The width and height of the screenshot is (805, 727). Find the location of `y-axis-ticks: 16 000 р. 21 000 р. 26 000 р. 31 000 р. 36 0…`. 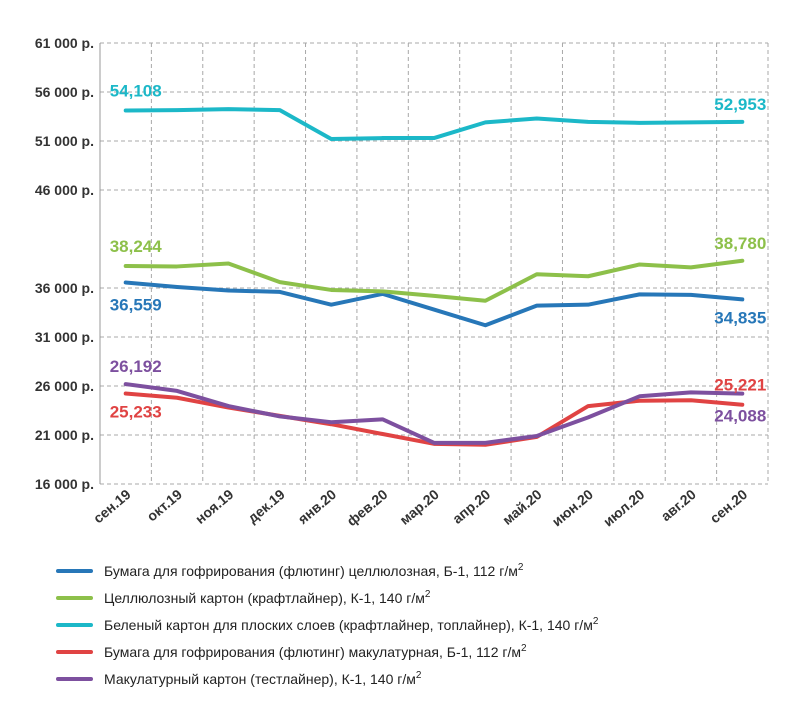

y-axis-ticks: 16 000 р. 21 000 р. 26 000 р. 31 000 р. 36 0… is located at coordinates (64, 263).